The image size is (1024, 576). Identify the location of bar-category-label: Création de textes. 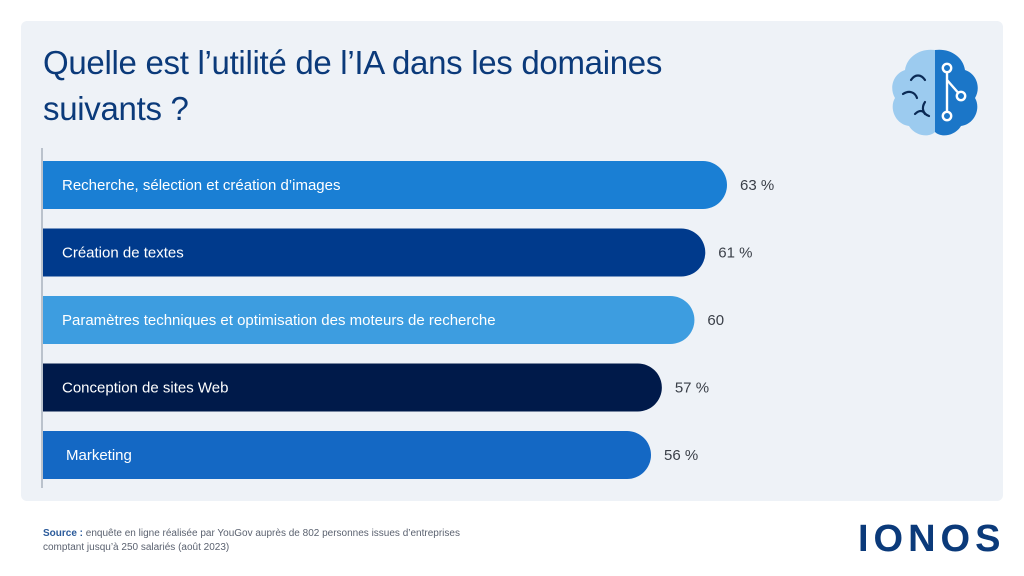
(123, 253).